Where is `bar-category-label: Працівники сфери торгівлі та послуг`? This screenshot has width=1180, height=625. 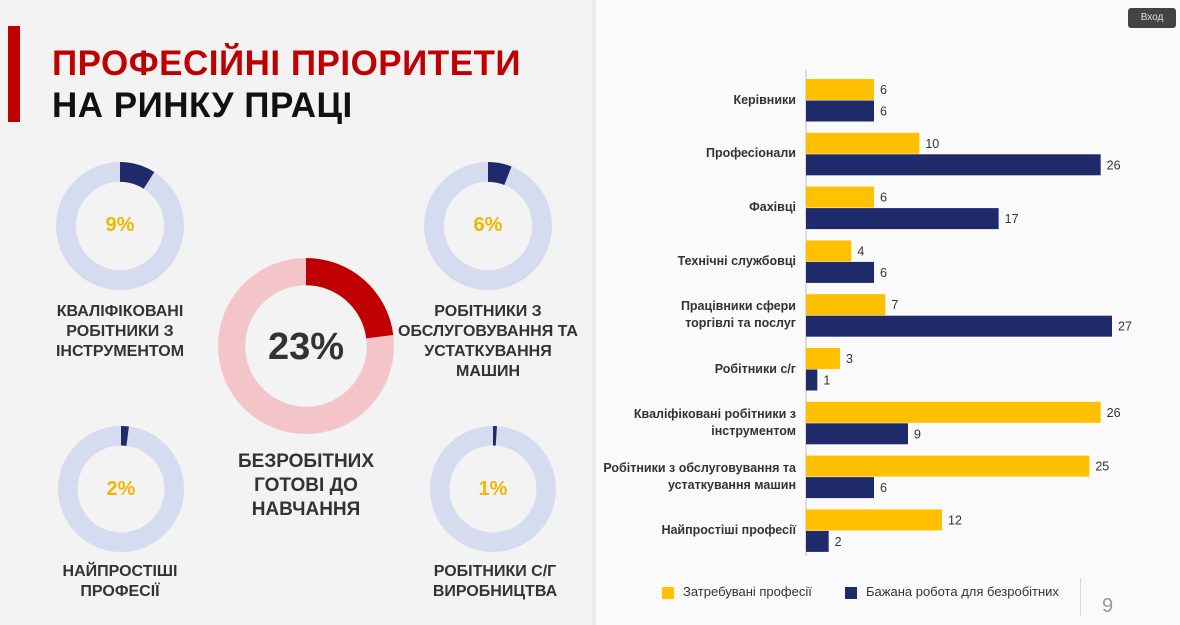 bar-category-label: Працівники сфери торгівлі та послуг is located at coordinates (738, 315).